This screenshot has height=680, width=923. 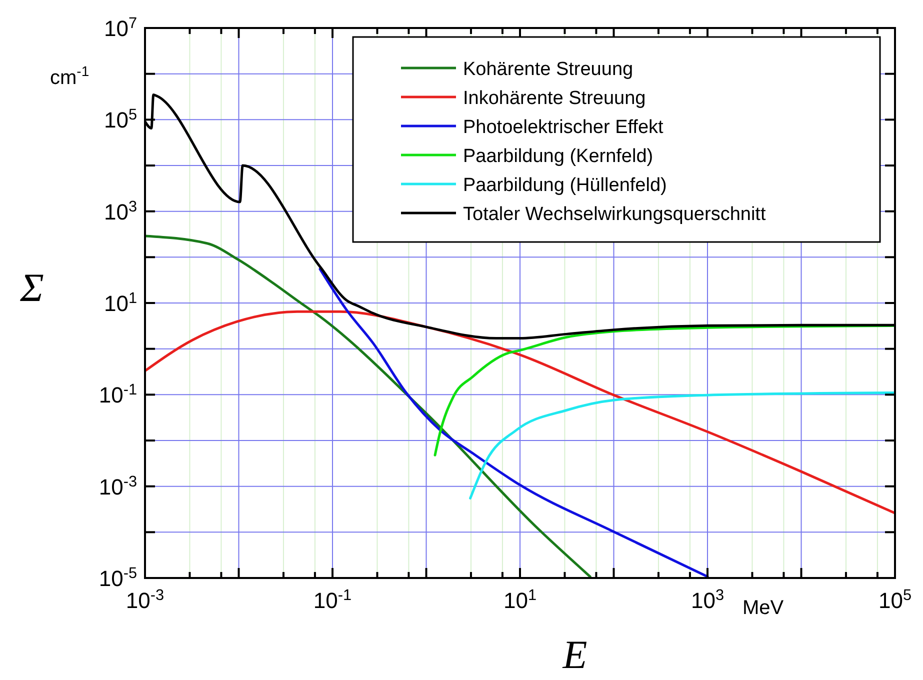 I want to click on legend-label: Kohärente Streuung, so click(x=548, y=69).